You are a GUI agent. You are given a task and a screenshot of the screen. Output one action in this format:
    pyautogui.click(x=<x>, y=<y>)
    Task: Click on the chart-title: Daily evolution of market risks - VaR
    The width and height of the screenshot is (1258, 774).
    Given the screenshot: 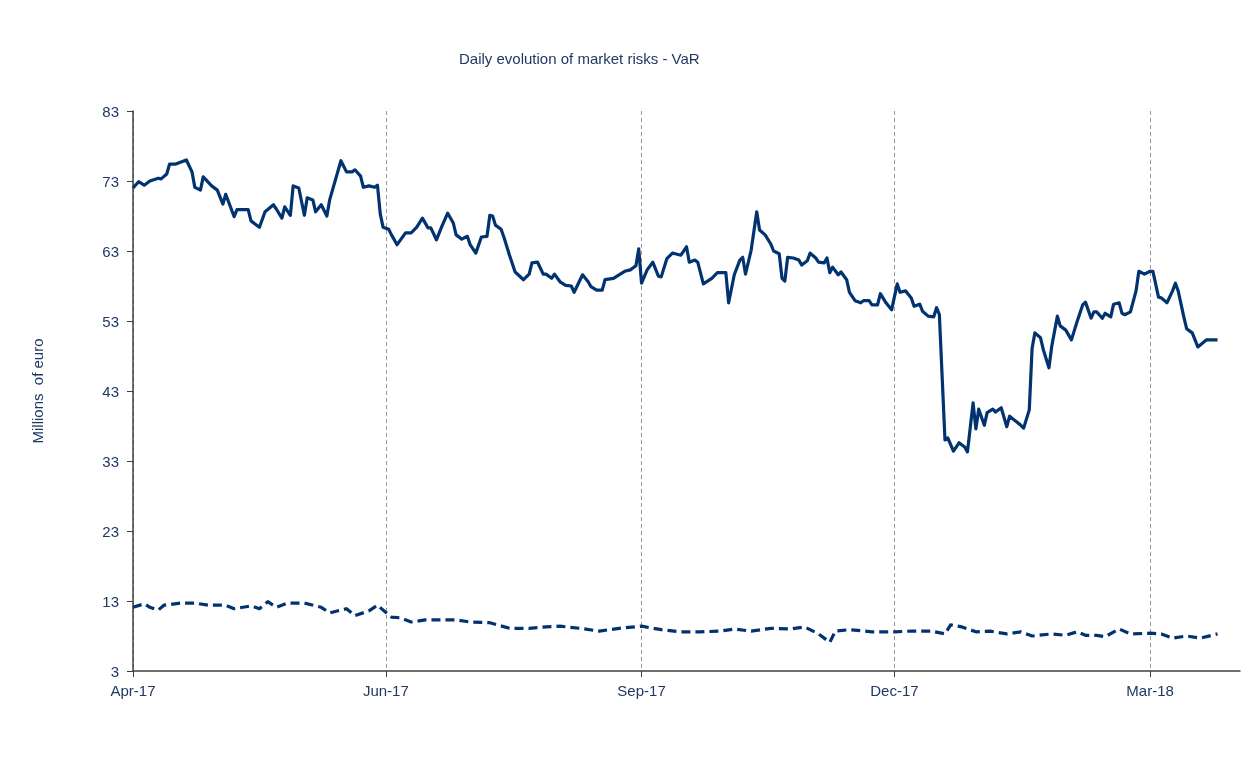 What is the action you would take?
    pyautogui.click(x=579, y=58)
    